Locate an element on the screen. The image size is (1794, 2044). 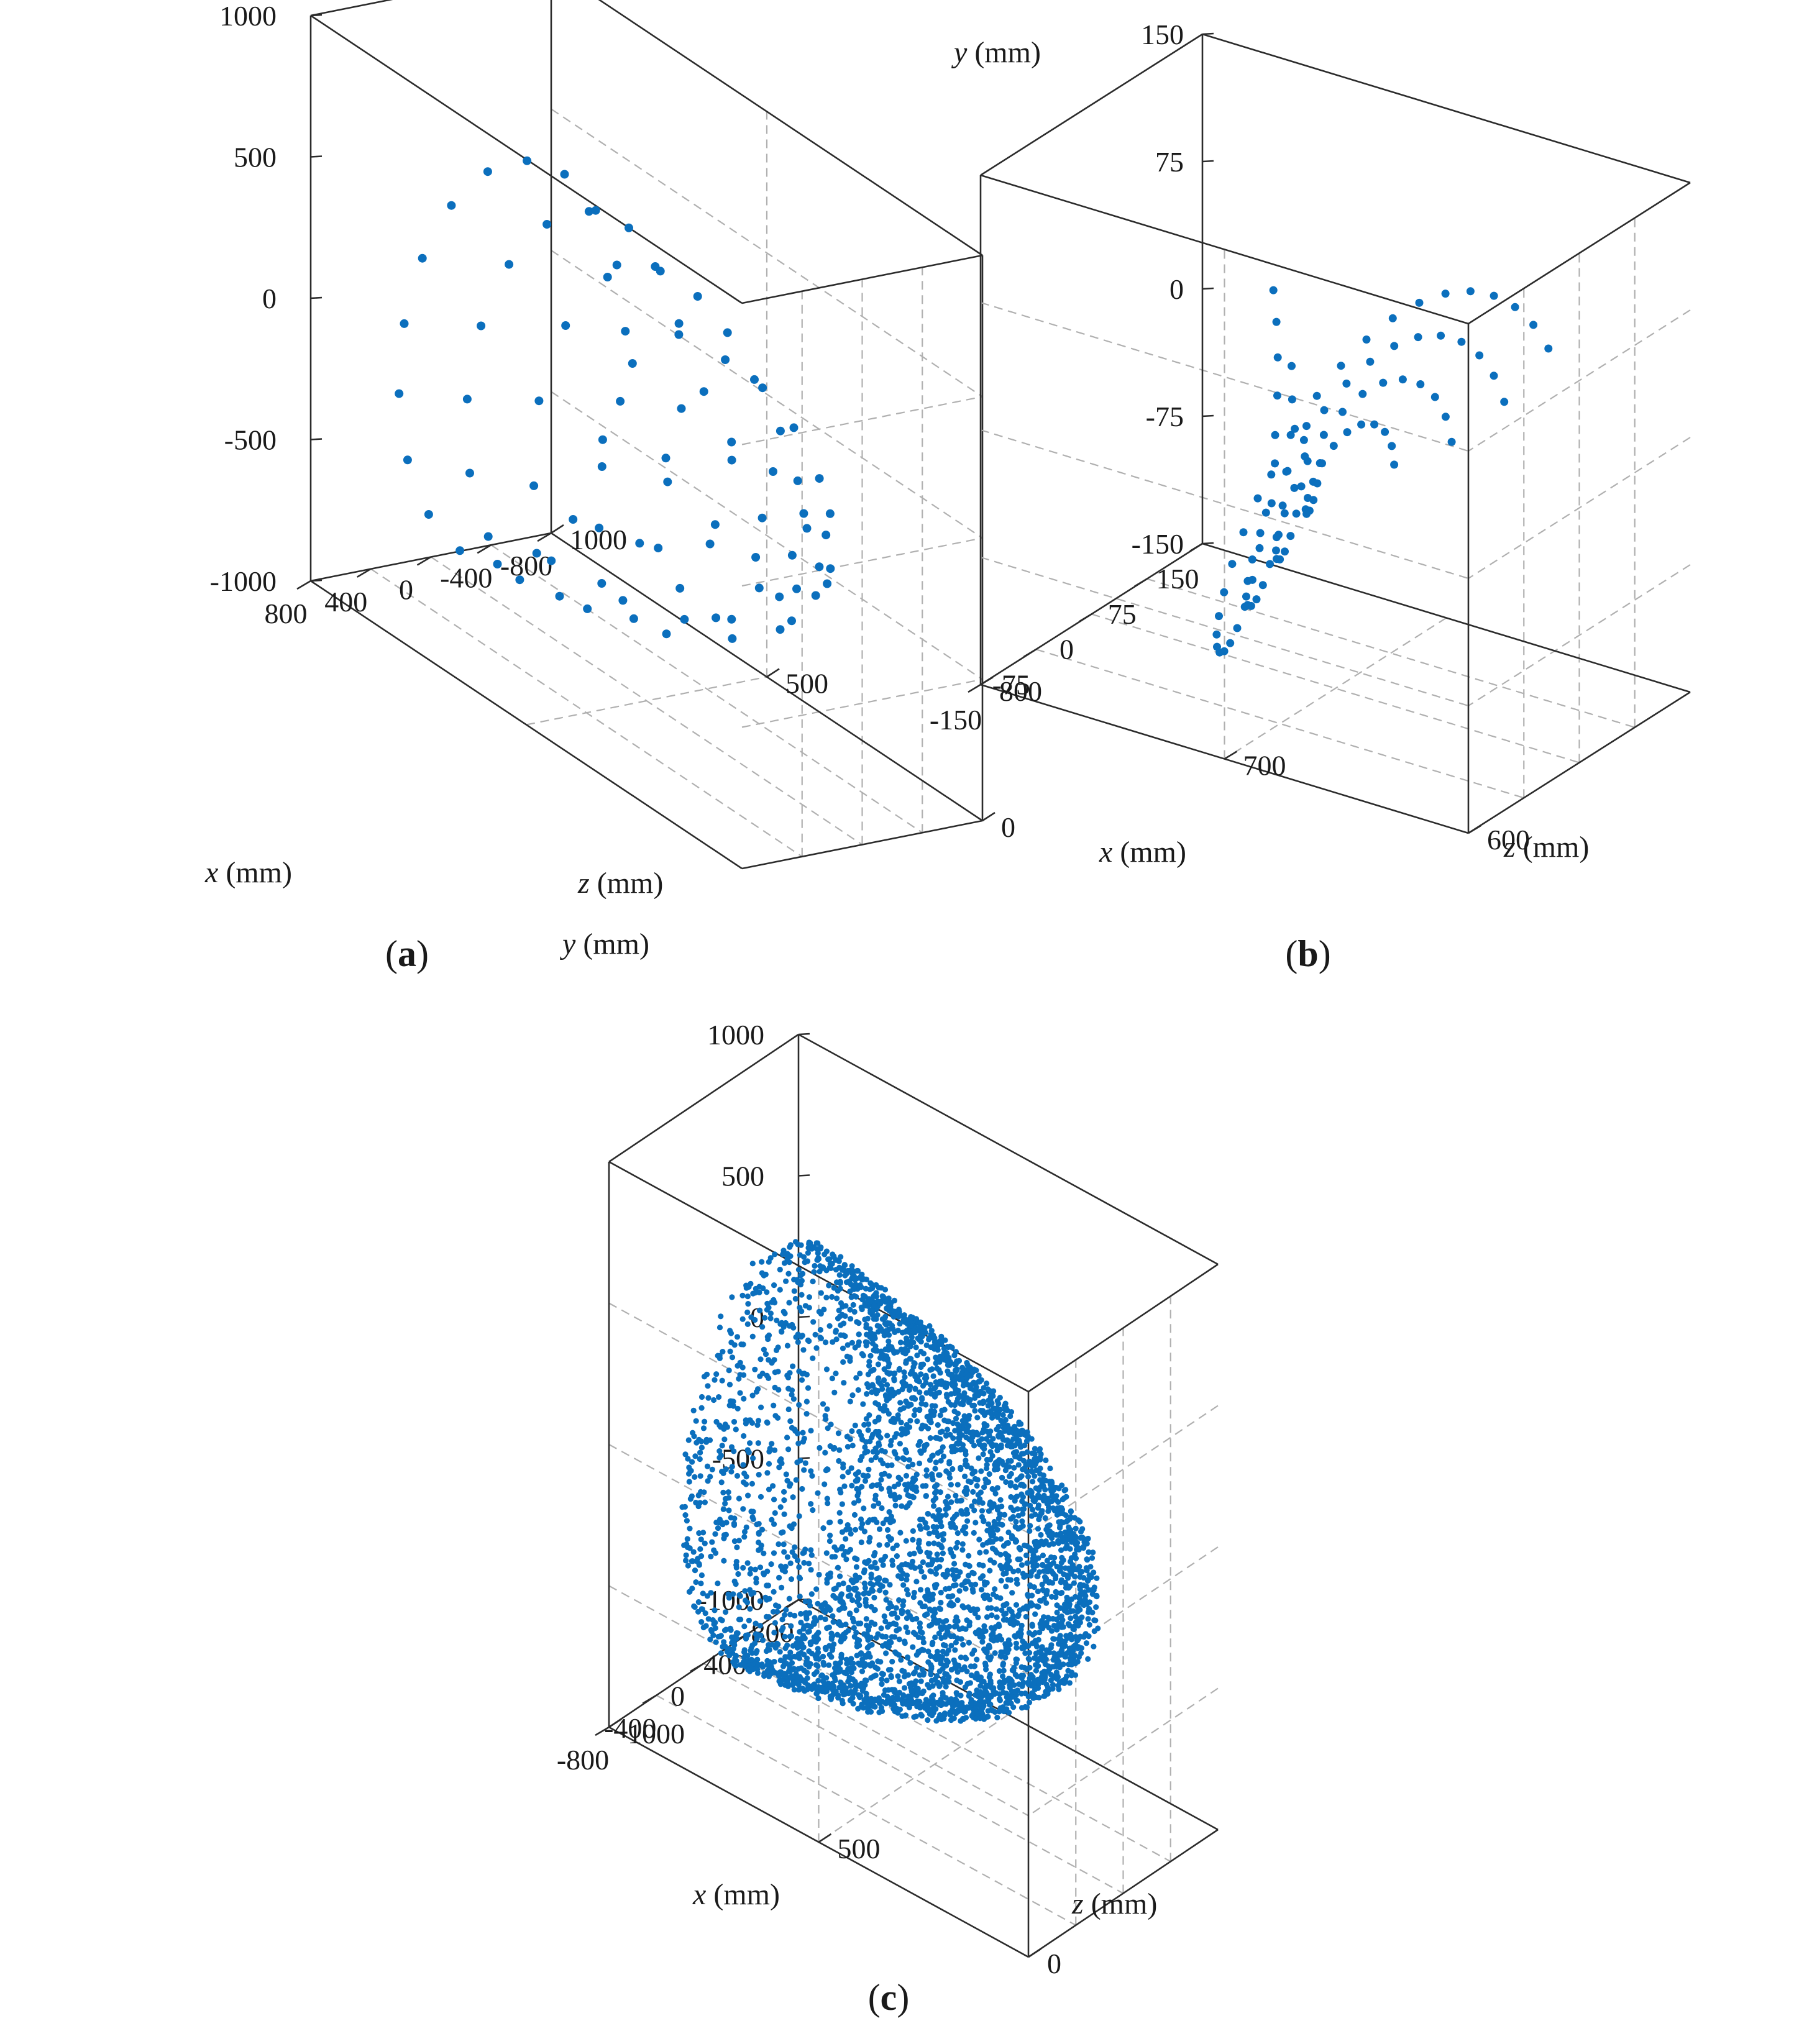
x-tick-label: -400 is located at coordinates (466, 577).